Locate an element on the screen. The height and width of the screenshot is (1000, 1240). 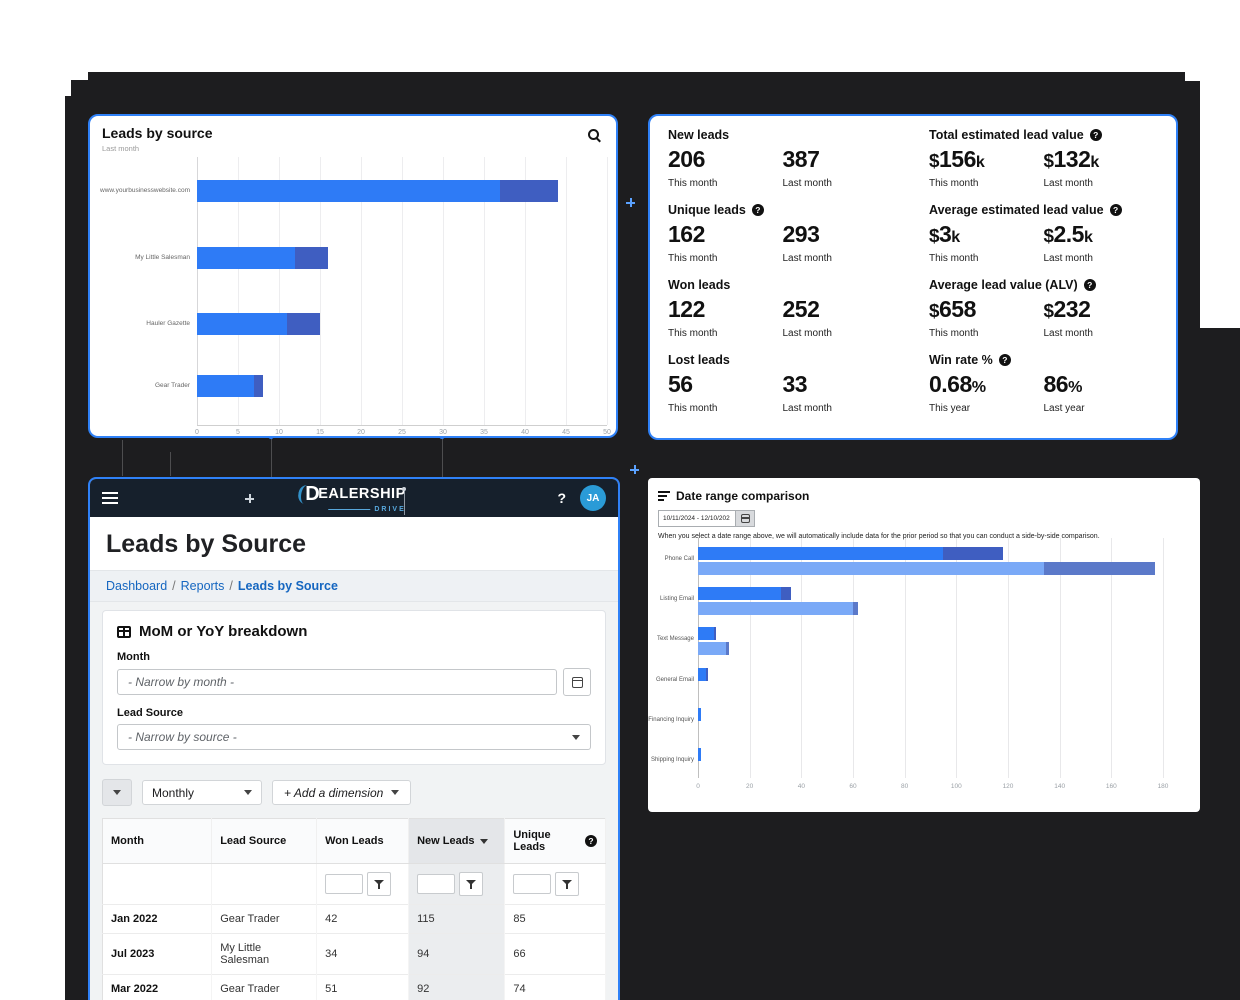
kpi-value: 56 is located at coordinates (680, 384).